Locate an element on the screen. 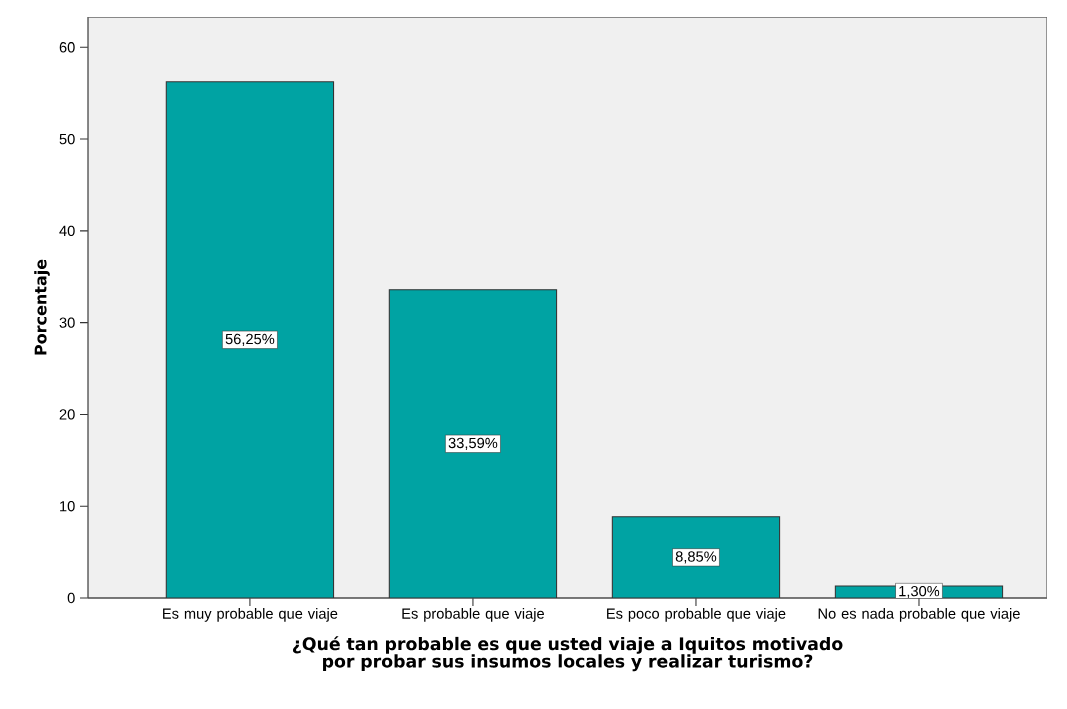  data-label: 33,59% is located at coordinates (473, 443).